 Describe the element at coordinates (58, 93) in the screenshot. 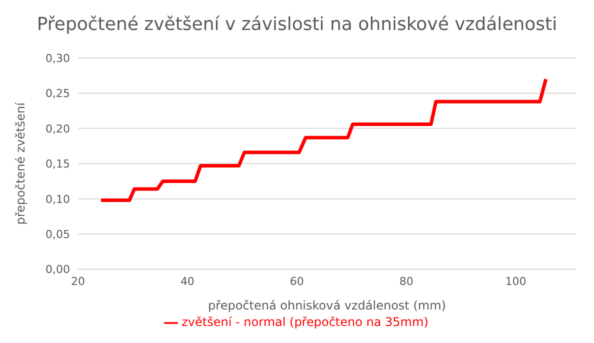

I see `y-tick-label: 0,25` at that location.